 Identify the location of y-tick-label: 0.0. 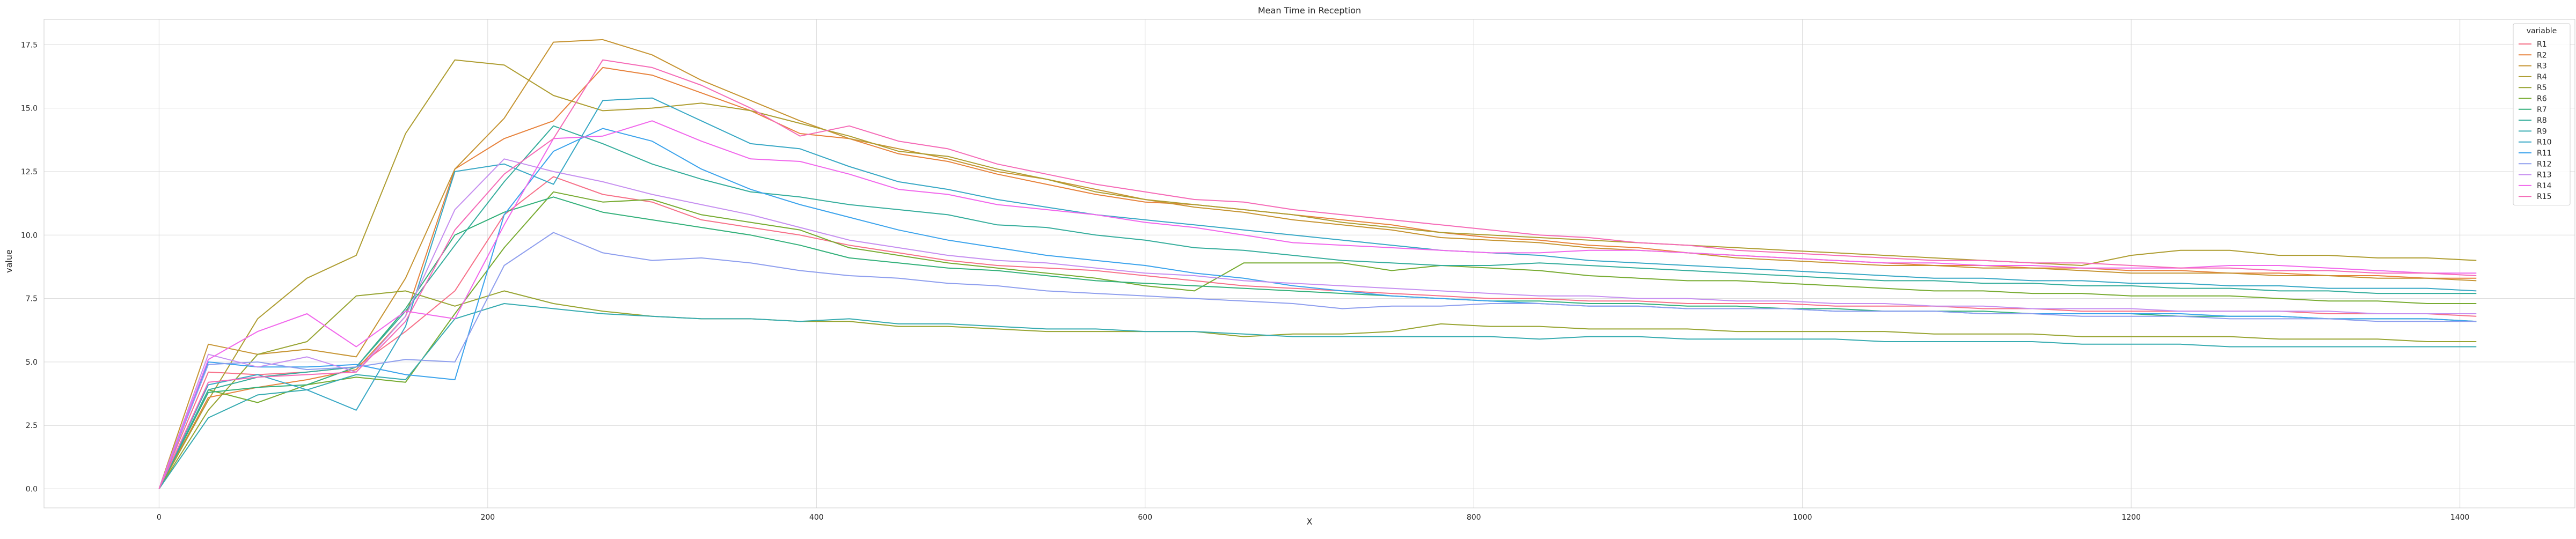
(32, 489).